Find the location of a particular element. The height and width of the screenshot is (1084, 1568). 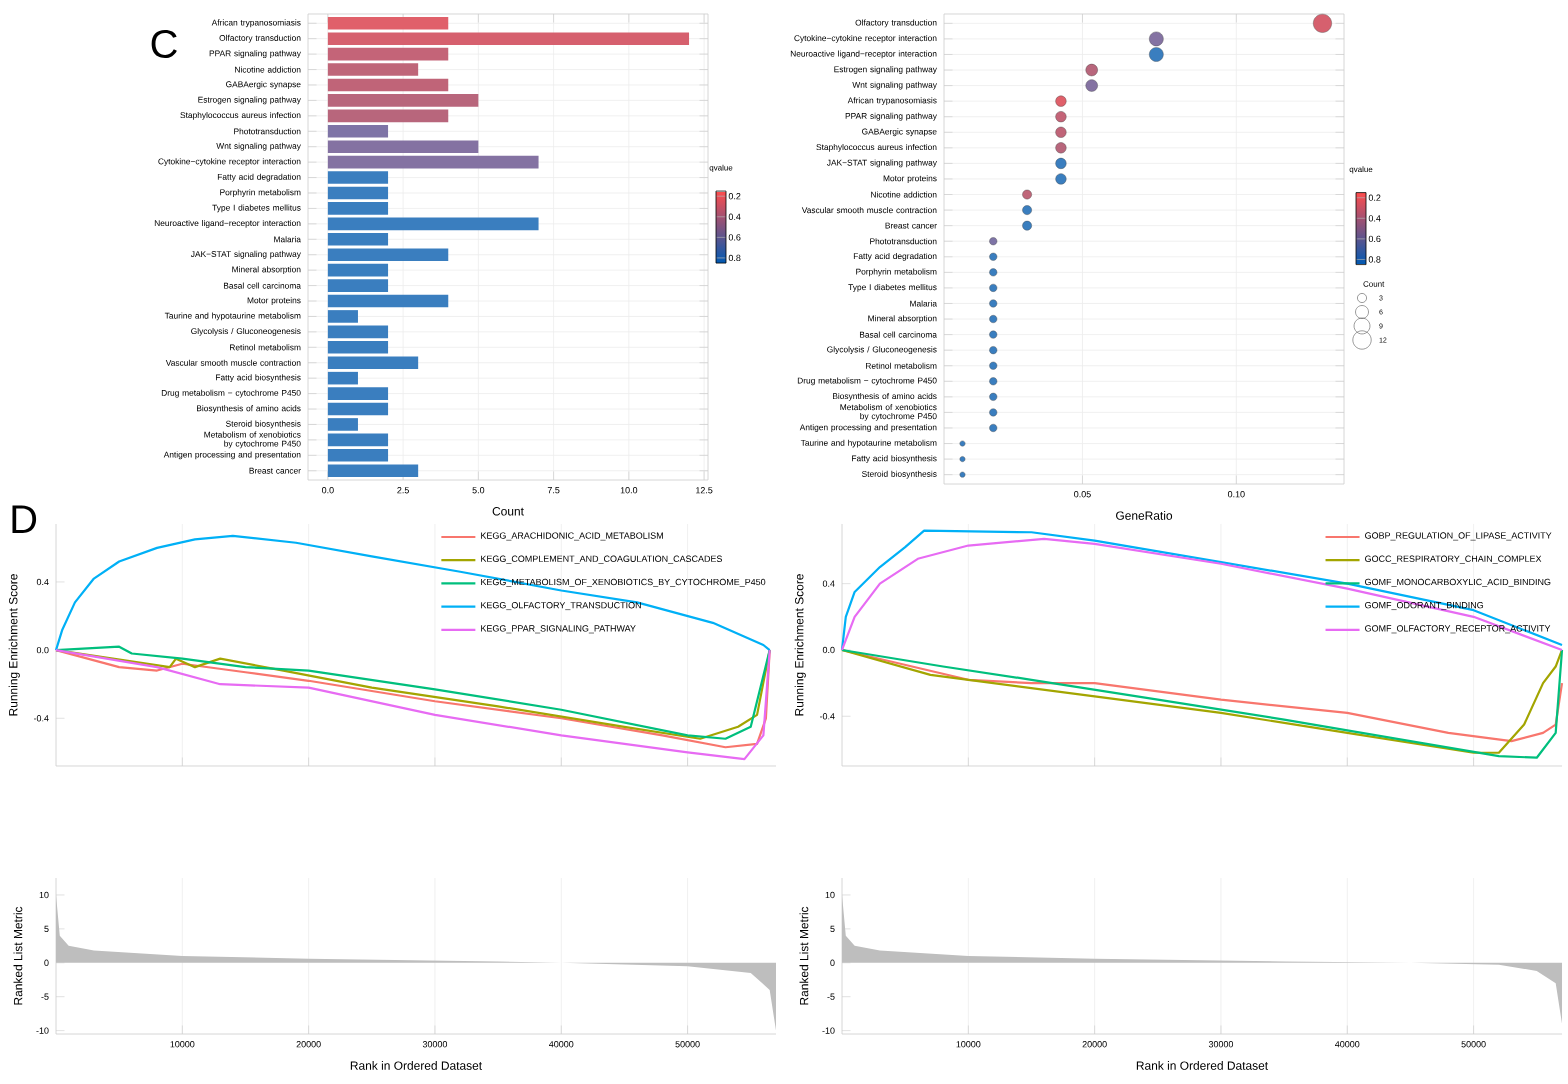

line-series is located at coordinates (412, 593).